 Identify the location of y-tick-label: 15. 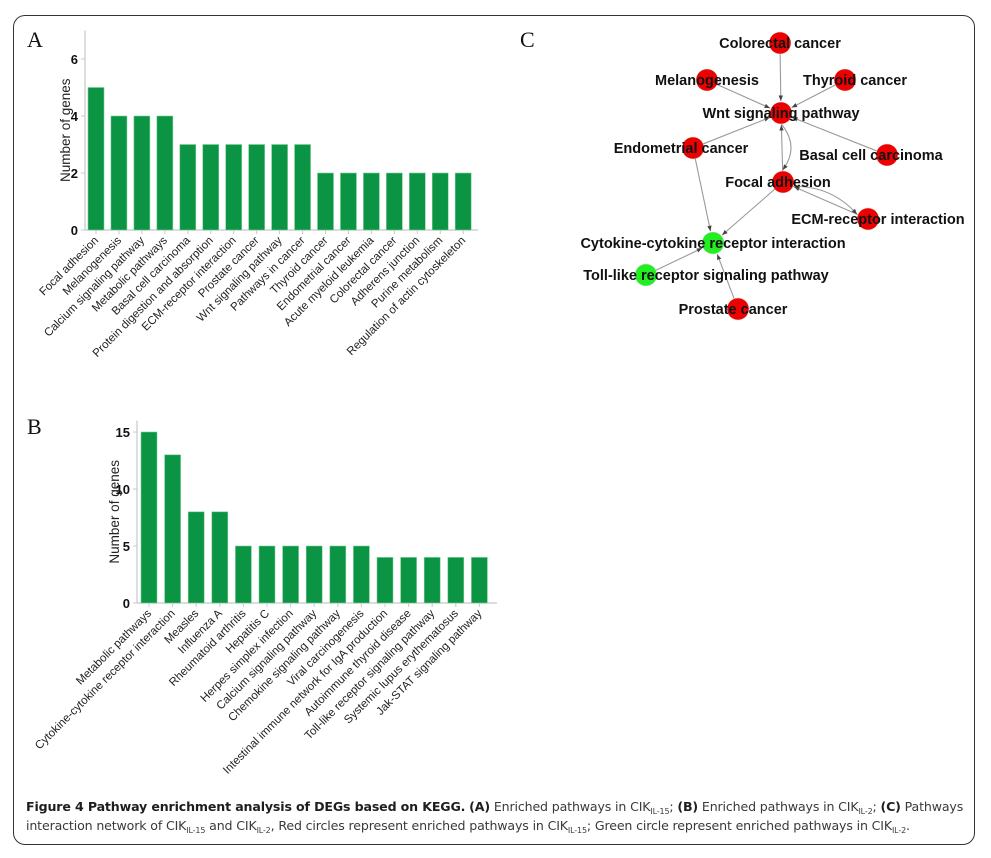
(123, 432).